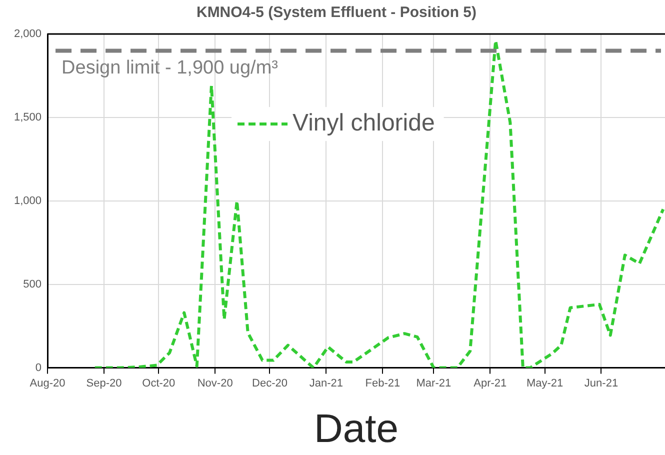  Describe the element at coordinates (363, 123) in the screenshot. I see `legend-label: Vinyl chloride` at that location.